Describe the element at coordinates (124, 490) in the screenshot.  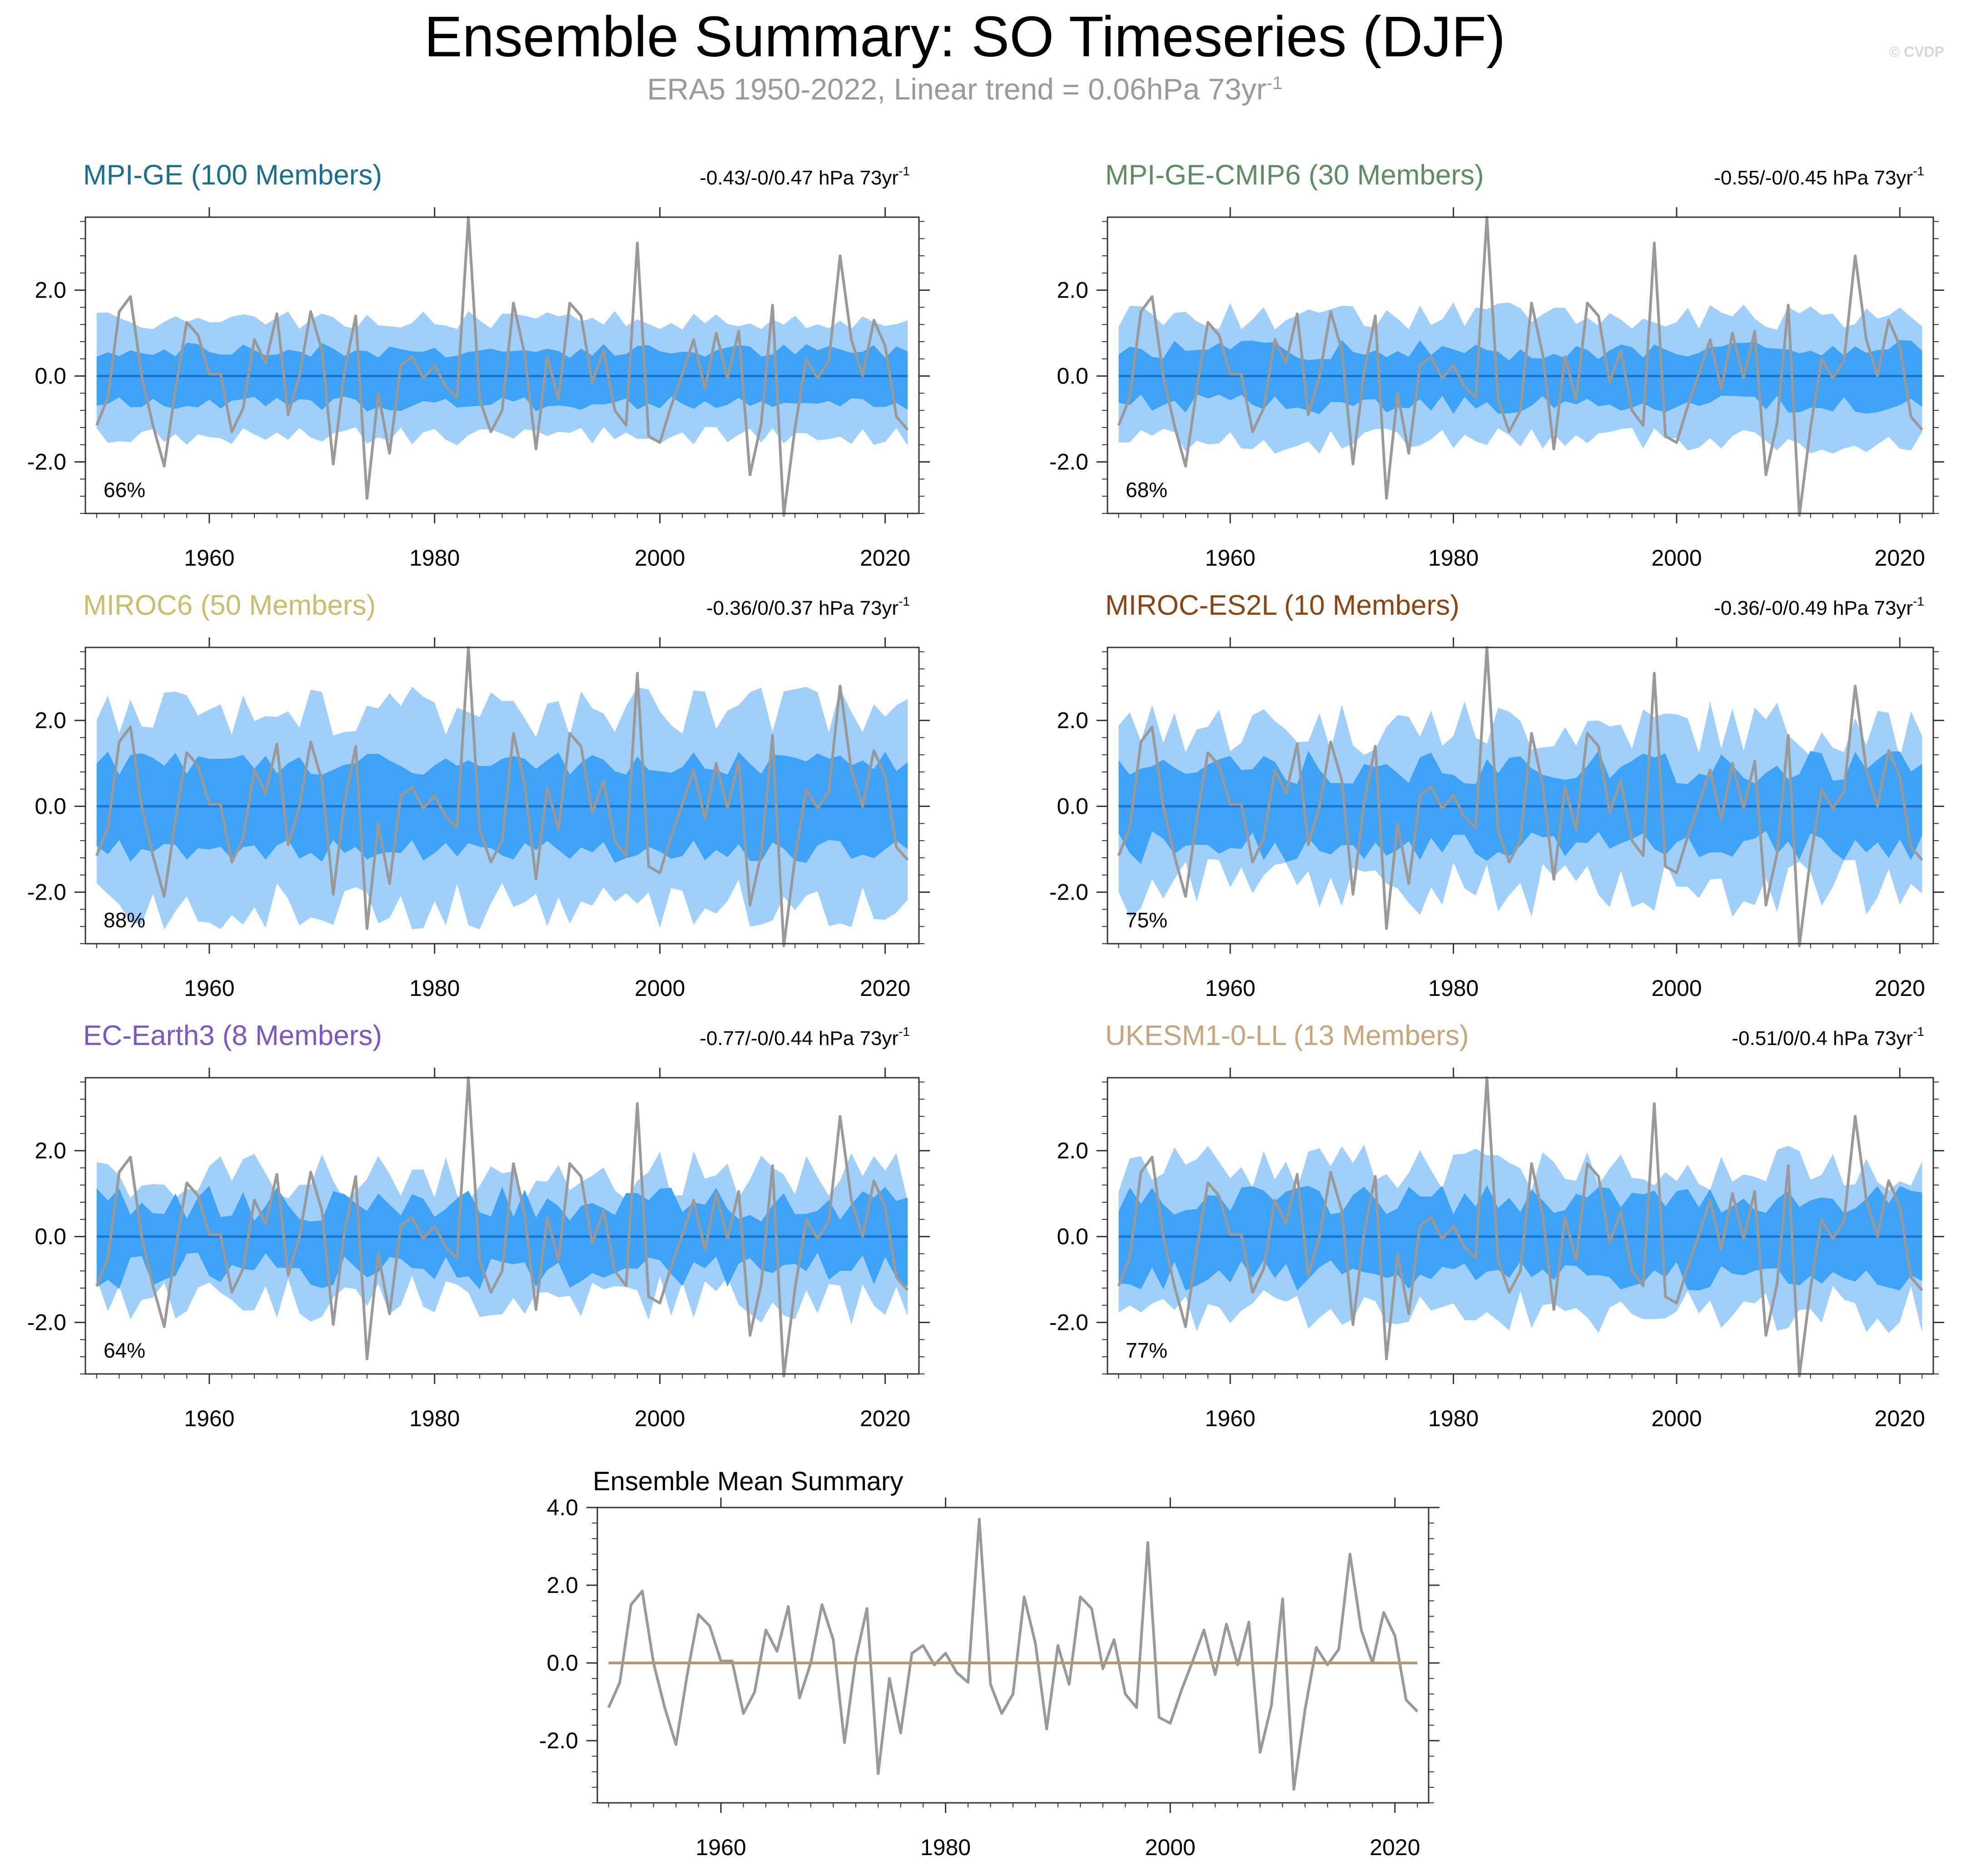
I see `panel-percent-label: 66%` at that location.